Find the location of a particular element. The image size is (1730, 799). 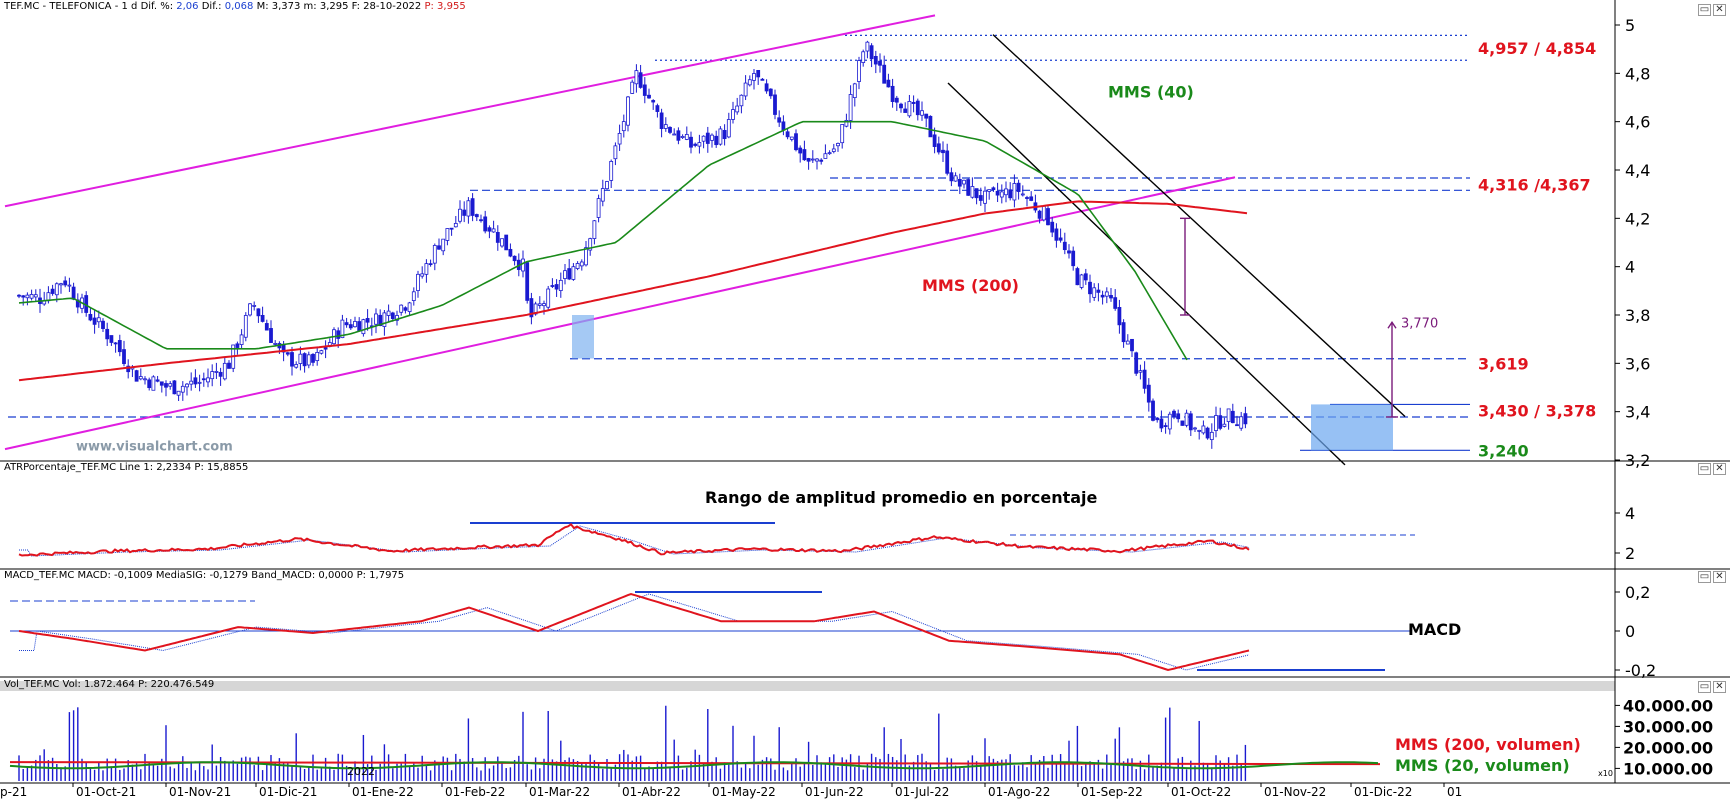

level-label: 3,430 / 3,378 is located at coordinates (1537, 411).